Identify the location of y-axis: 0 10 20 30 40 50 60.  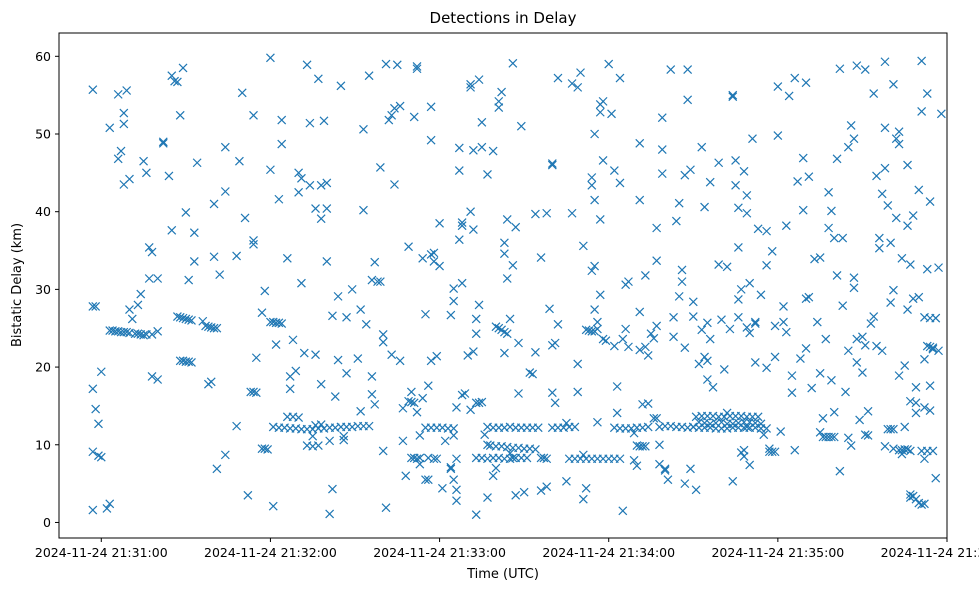
(47, 289).